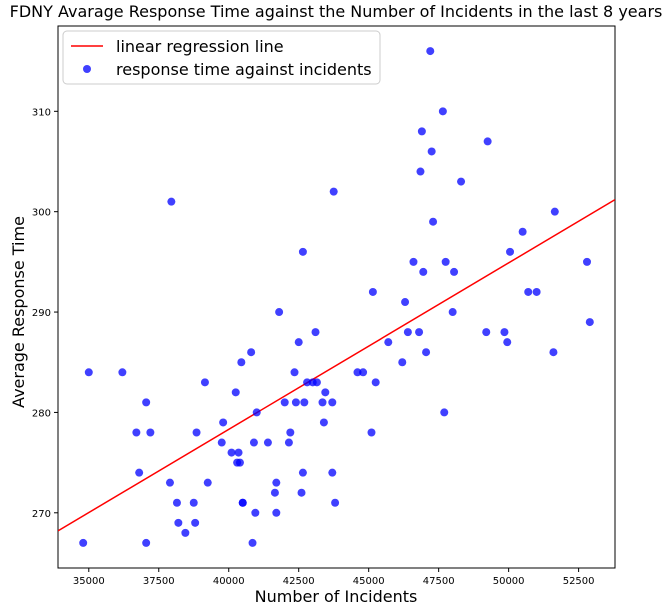 Image resolution: width=672 pixels, height=611 pixels. I want to click on x-axis: 35000 37500 40000 42500 45000 47500 50000 52500, so click(334, 577).